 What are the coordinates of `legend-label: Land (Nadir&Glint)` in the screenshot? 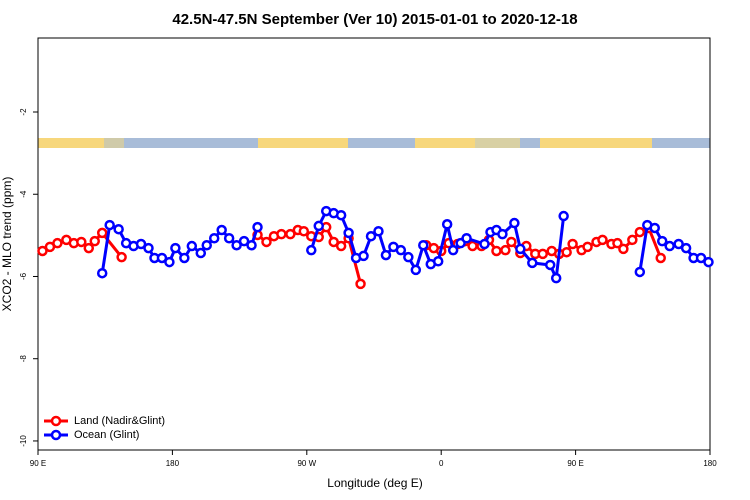 It's located at (119, 421).